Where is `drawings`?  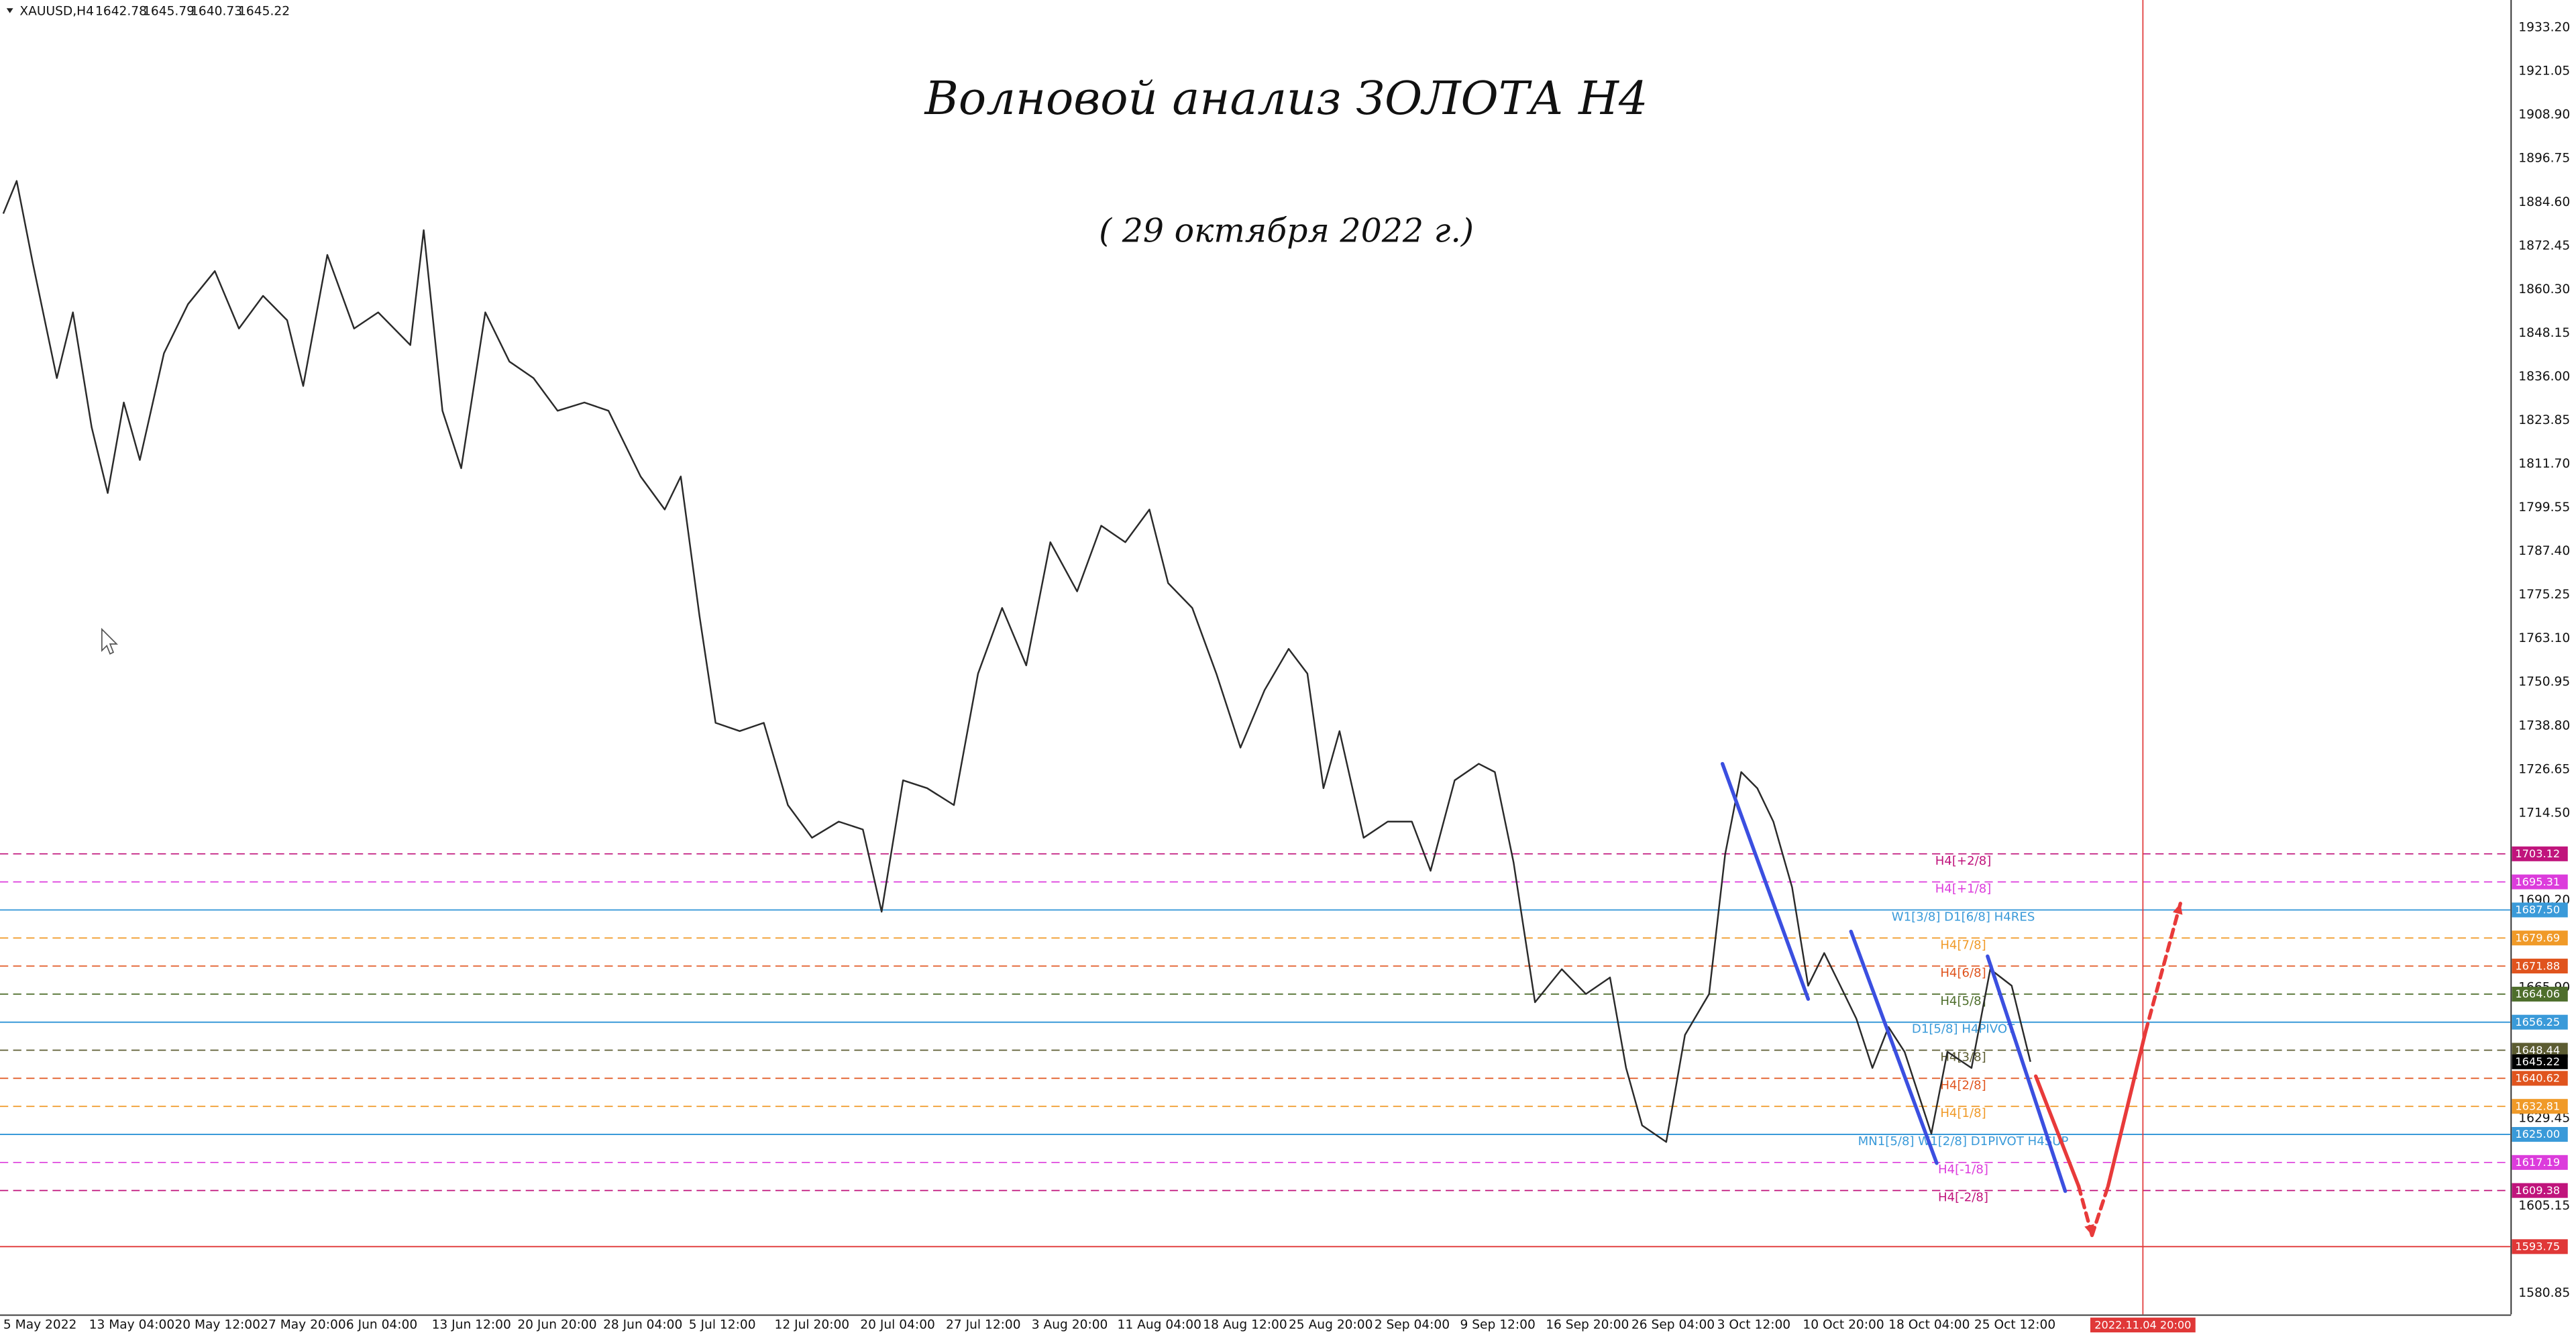
drawings is located at coordinates (1951, 999).